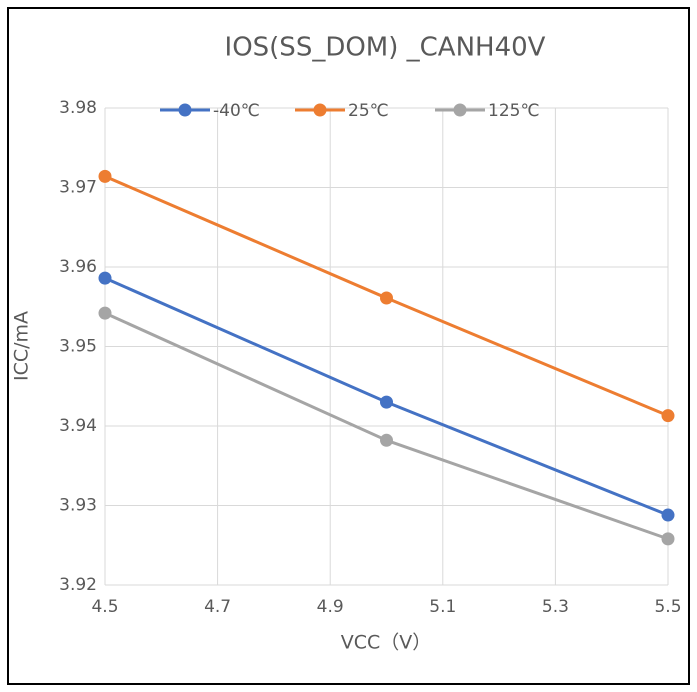 This screenshot has height=692, width=697. I want to click on chart-title: IOS(SS_DOM) _CANH40V, so click(385, 48).